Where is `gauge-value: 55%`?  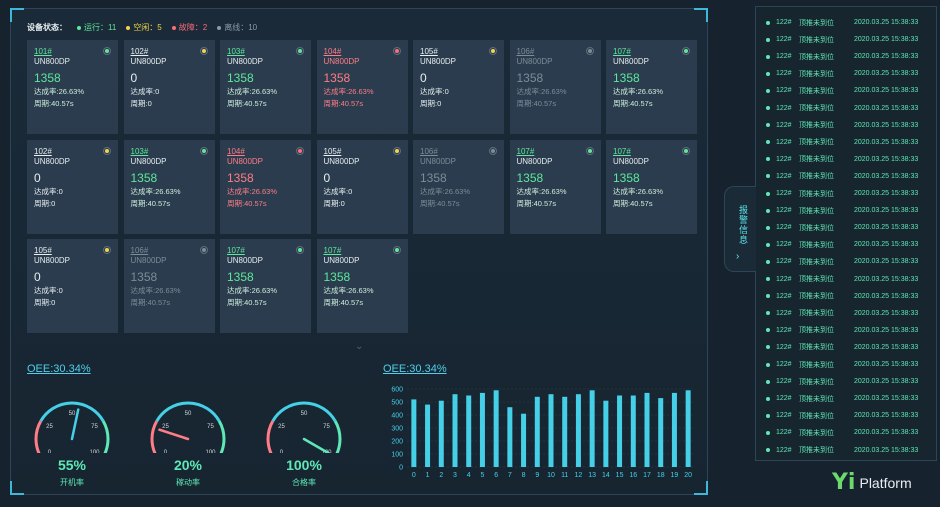 gauge-value: 55% is located at coordinates (72, 465).